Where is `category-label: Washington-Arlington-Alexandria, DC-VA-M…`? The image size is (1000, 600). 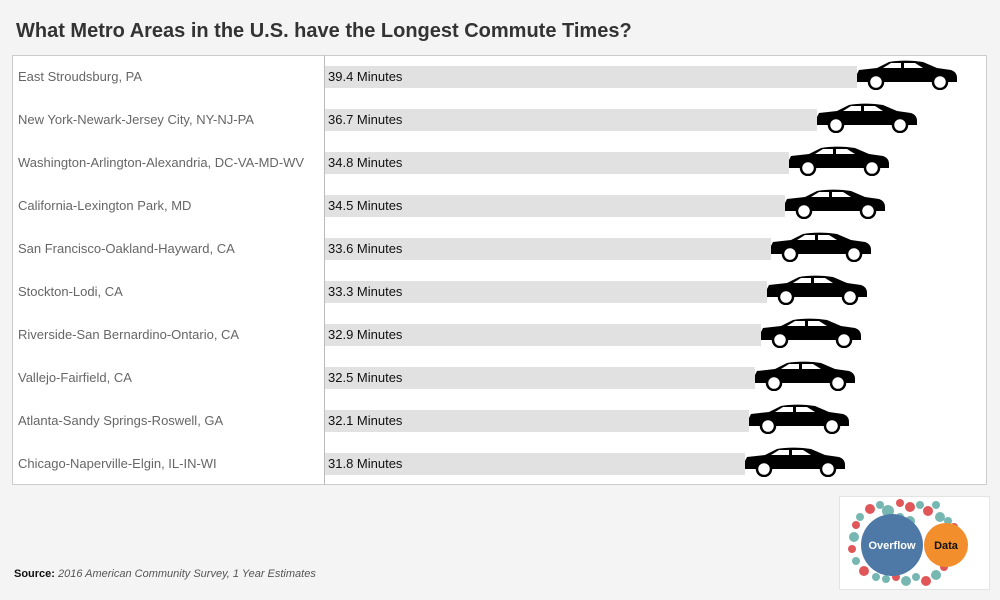
category-label: Washington-Arlington-Alexandria, DC-VA-M… is located at coordinates (161, 162).